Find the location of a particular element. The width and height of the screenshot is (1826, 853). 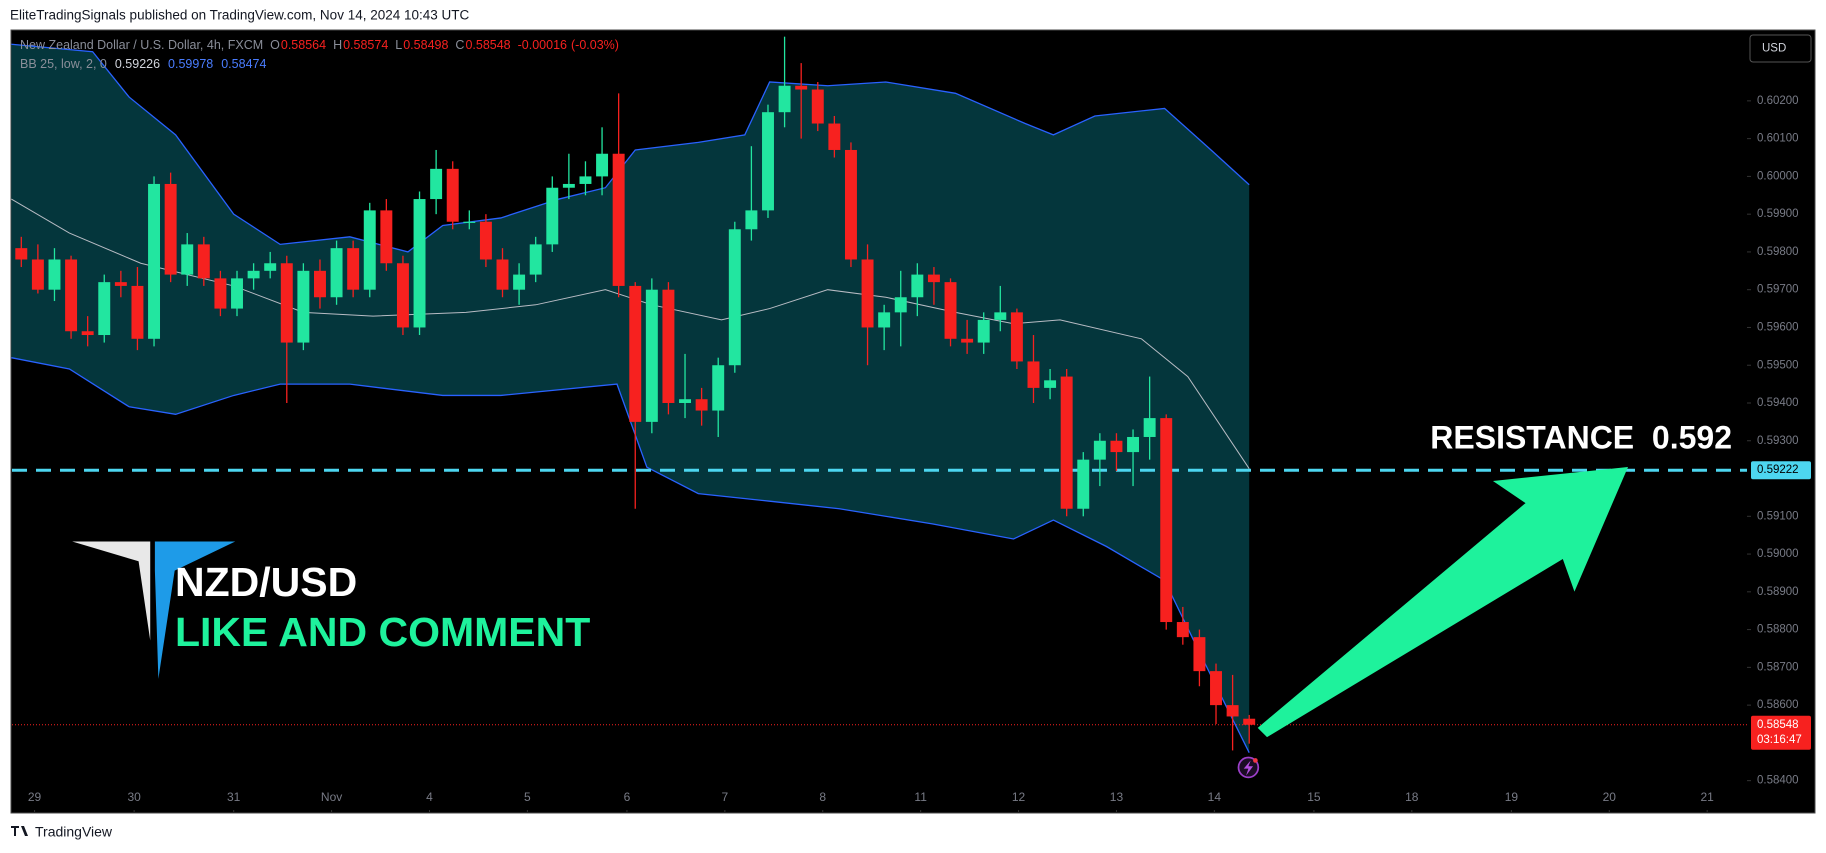

y-tick-label: 0.59000 is located at coordinates (1778, 554).